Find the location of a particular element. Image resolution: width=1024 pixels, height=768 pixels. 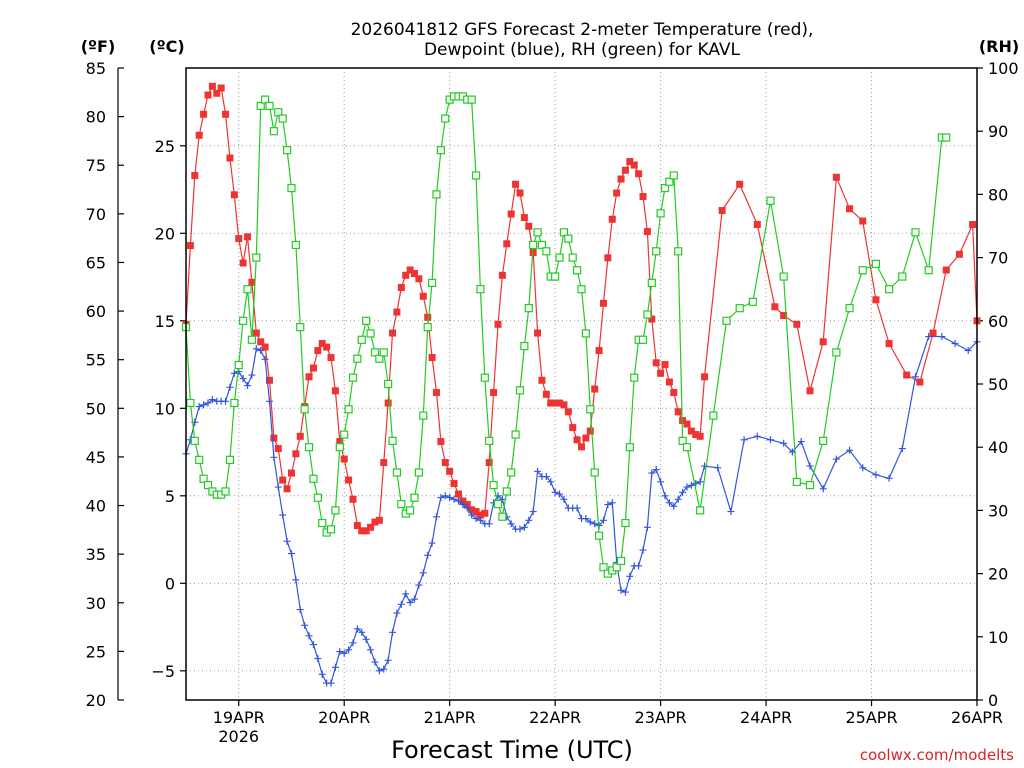

x-tick-label: 19APR is located at coordinates (239, 717).